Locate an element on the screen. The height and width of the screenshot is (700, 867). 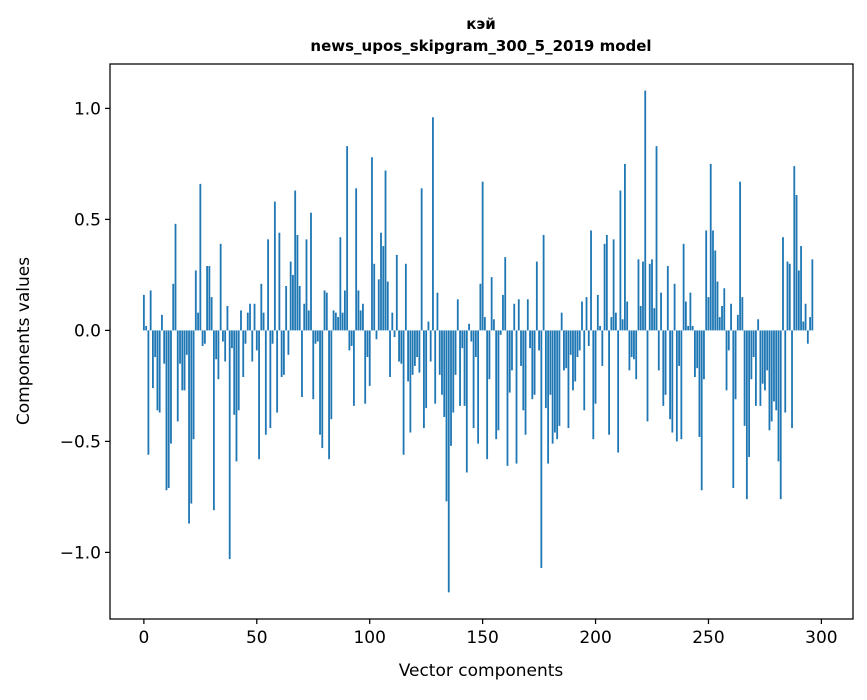
chart-title-line-2: news_upos_skipgram_300_5_2019 model is located at coordinates (480, 46).